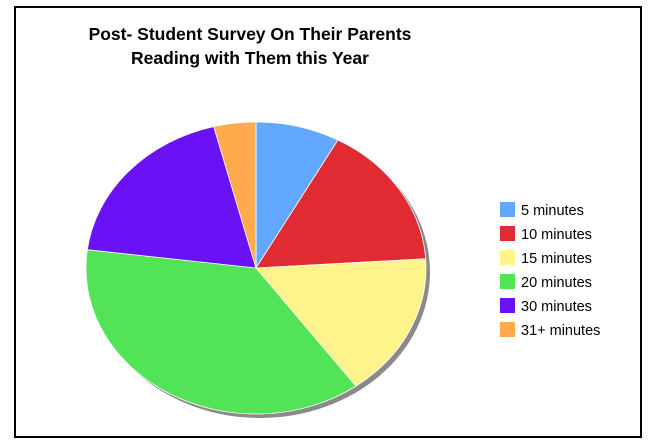 The width and height of the screenshot is (660, 447). What do you see at coordinates (556, 307) in the screenshot?
I see `legend-label: 30 minutes` at bounding box center [556, 307].